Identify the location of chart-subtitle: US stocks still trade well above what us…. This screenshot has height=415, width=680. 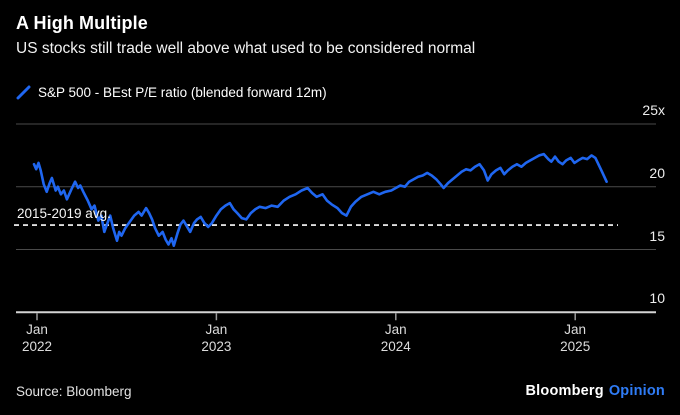
(246, 48).